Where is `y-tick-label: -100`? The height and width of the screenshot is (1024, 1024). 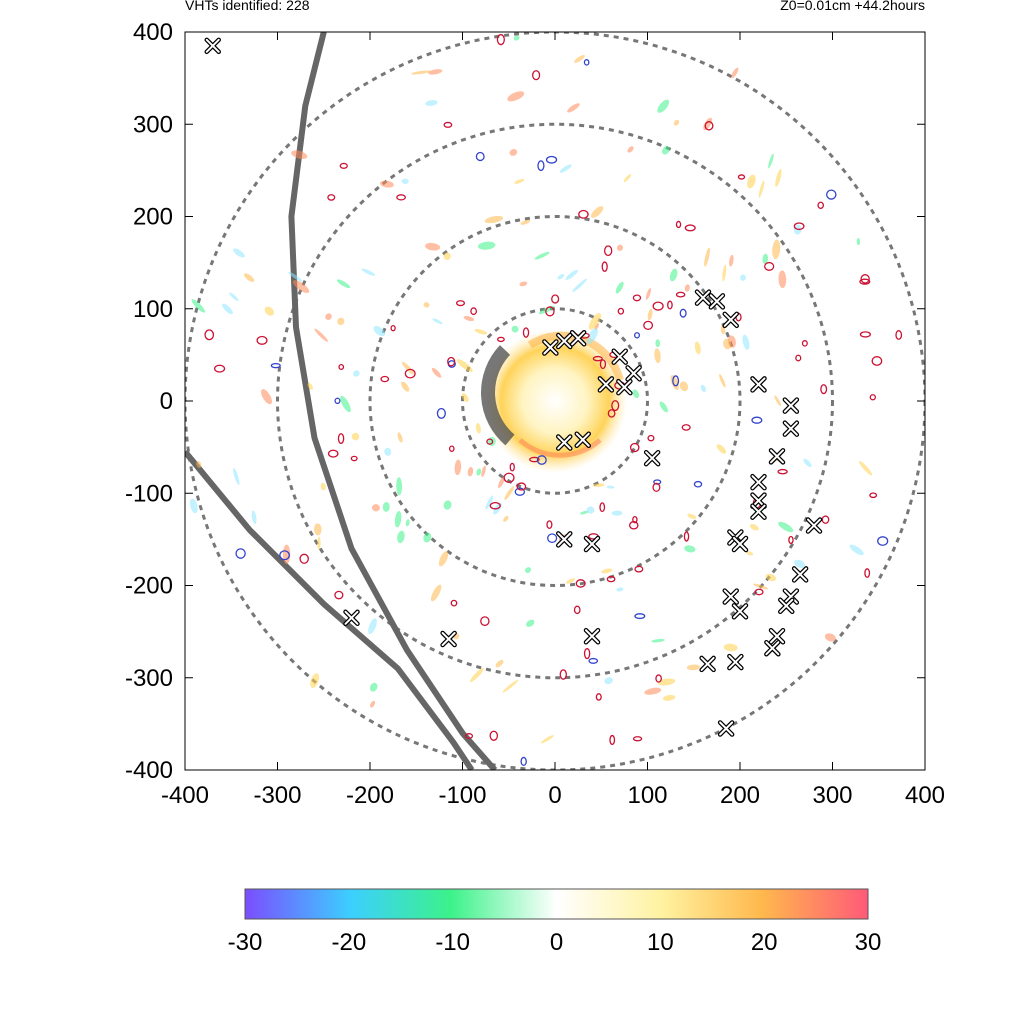 y-tick-label: -100 is located at coordinates (149, 493).